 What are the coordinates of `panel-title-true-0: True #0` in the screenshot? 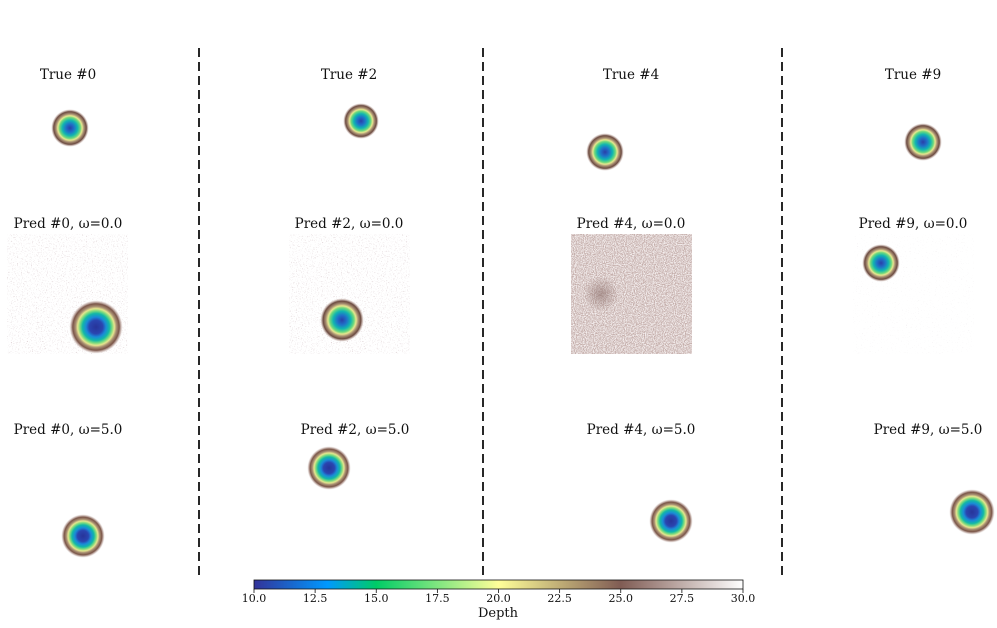 It's located at (68, 75).